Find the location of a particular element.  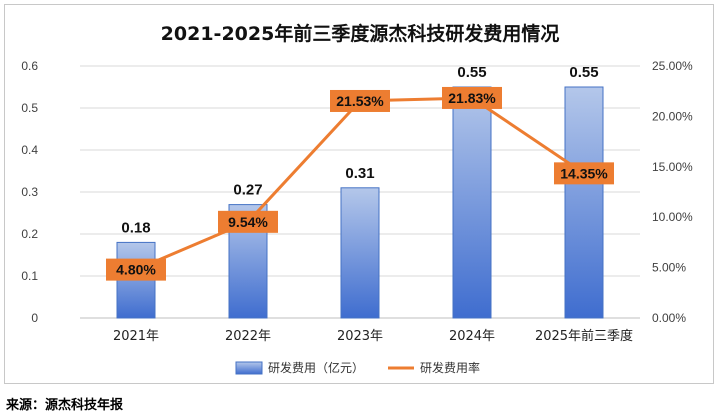

right-tick-label: 15.00% is located at coordinates (672, 167).